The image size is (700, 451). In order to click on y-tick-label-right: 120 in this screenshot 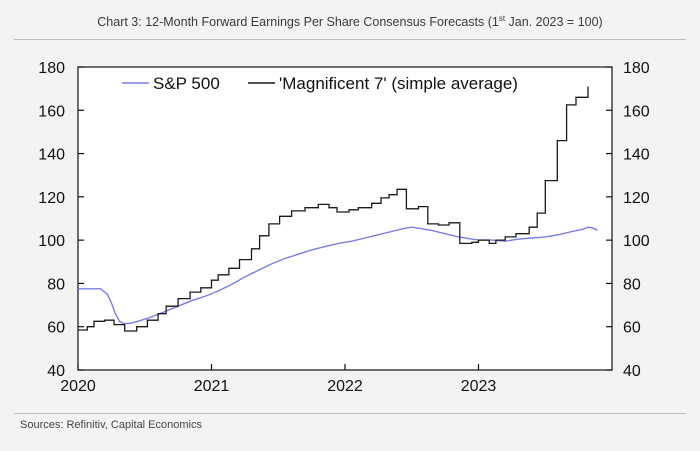, I will do `click(636, 198)`.